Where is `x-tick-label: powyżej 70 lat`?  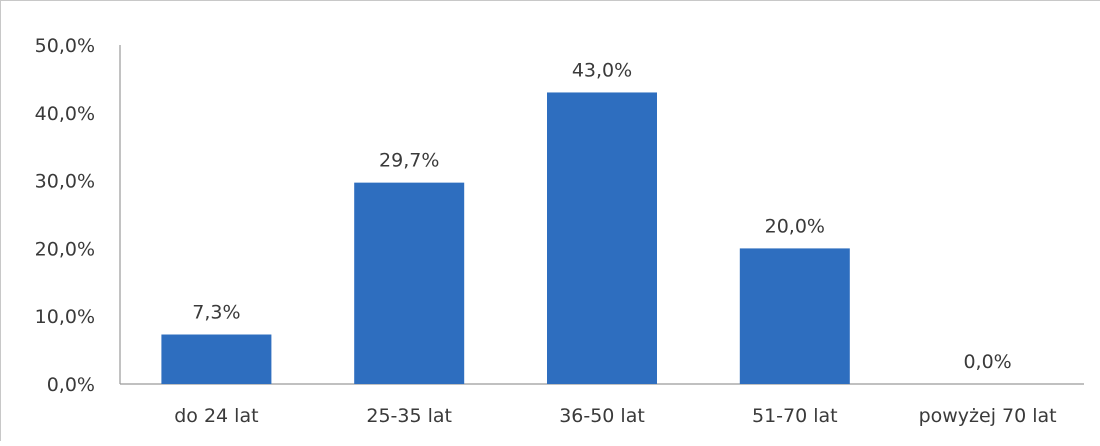
x-tick-label: powyżej 70 lat is located at coordinates (988, 416).